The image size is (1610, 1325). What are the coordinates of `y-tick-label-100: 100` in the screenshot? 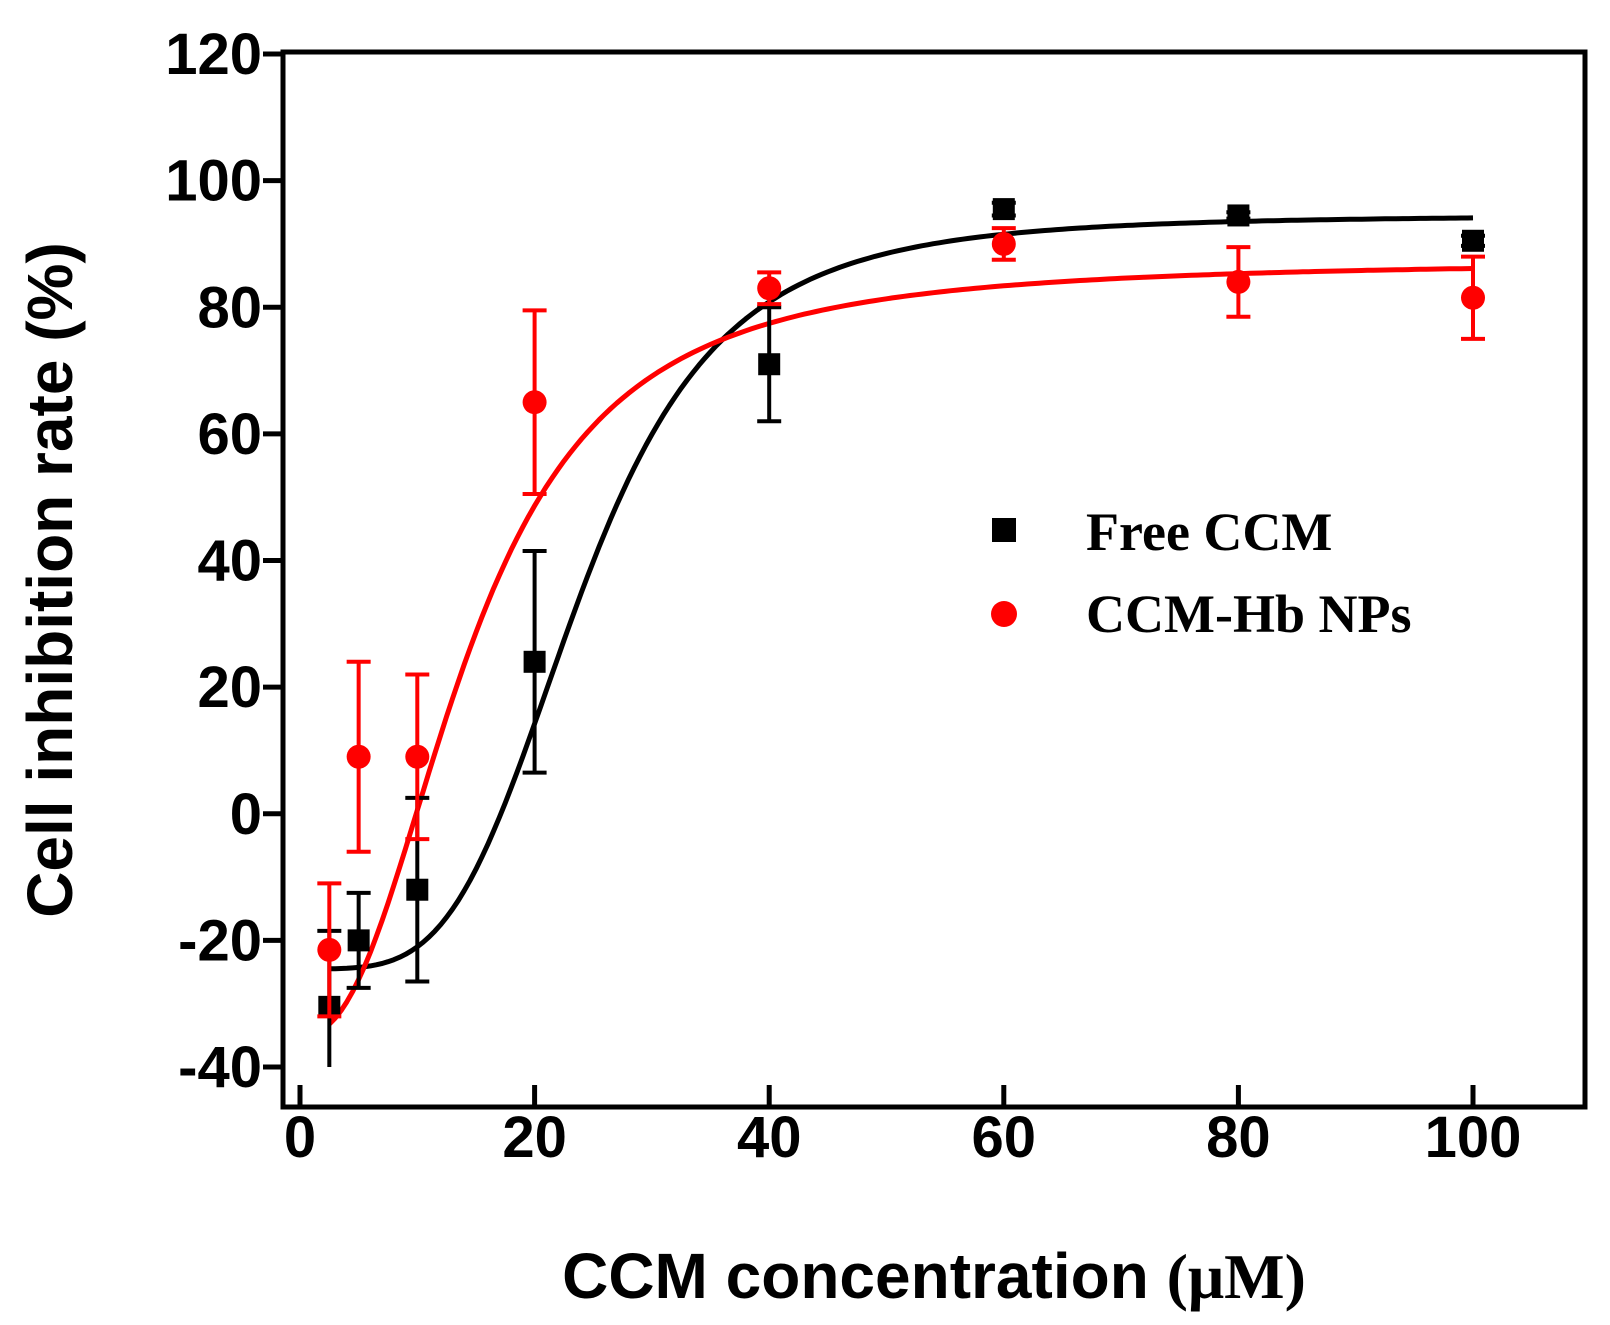 It's located at (213, 181).